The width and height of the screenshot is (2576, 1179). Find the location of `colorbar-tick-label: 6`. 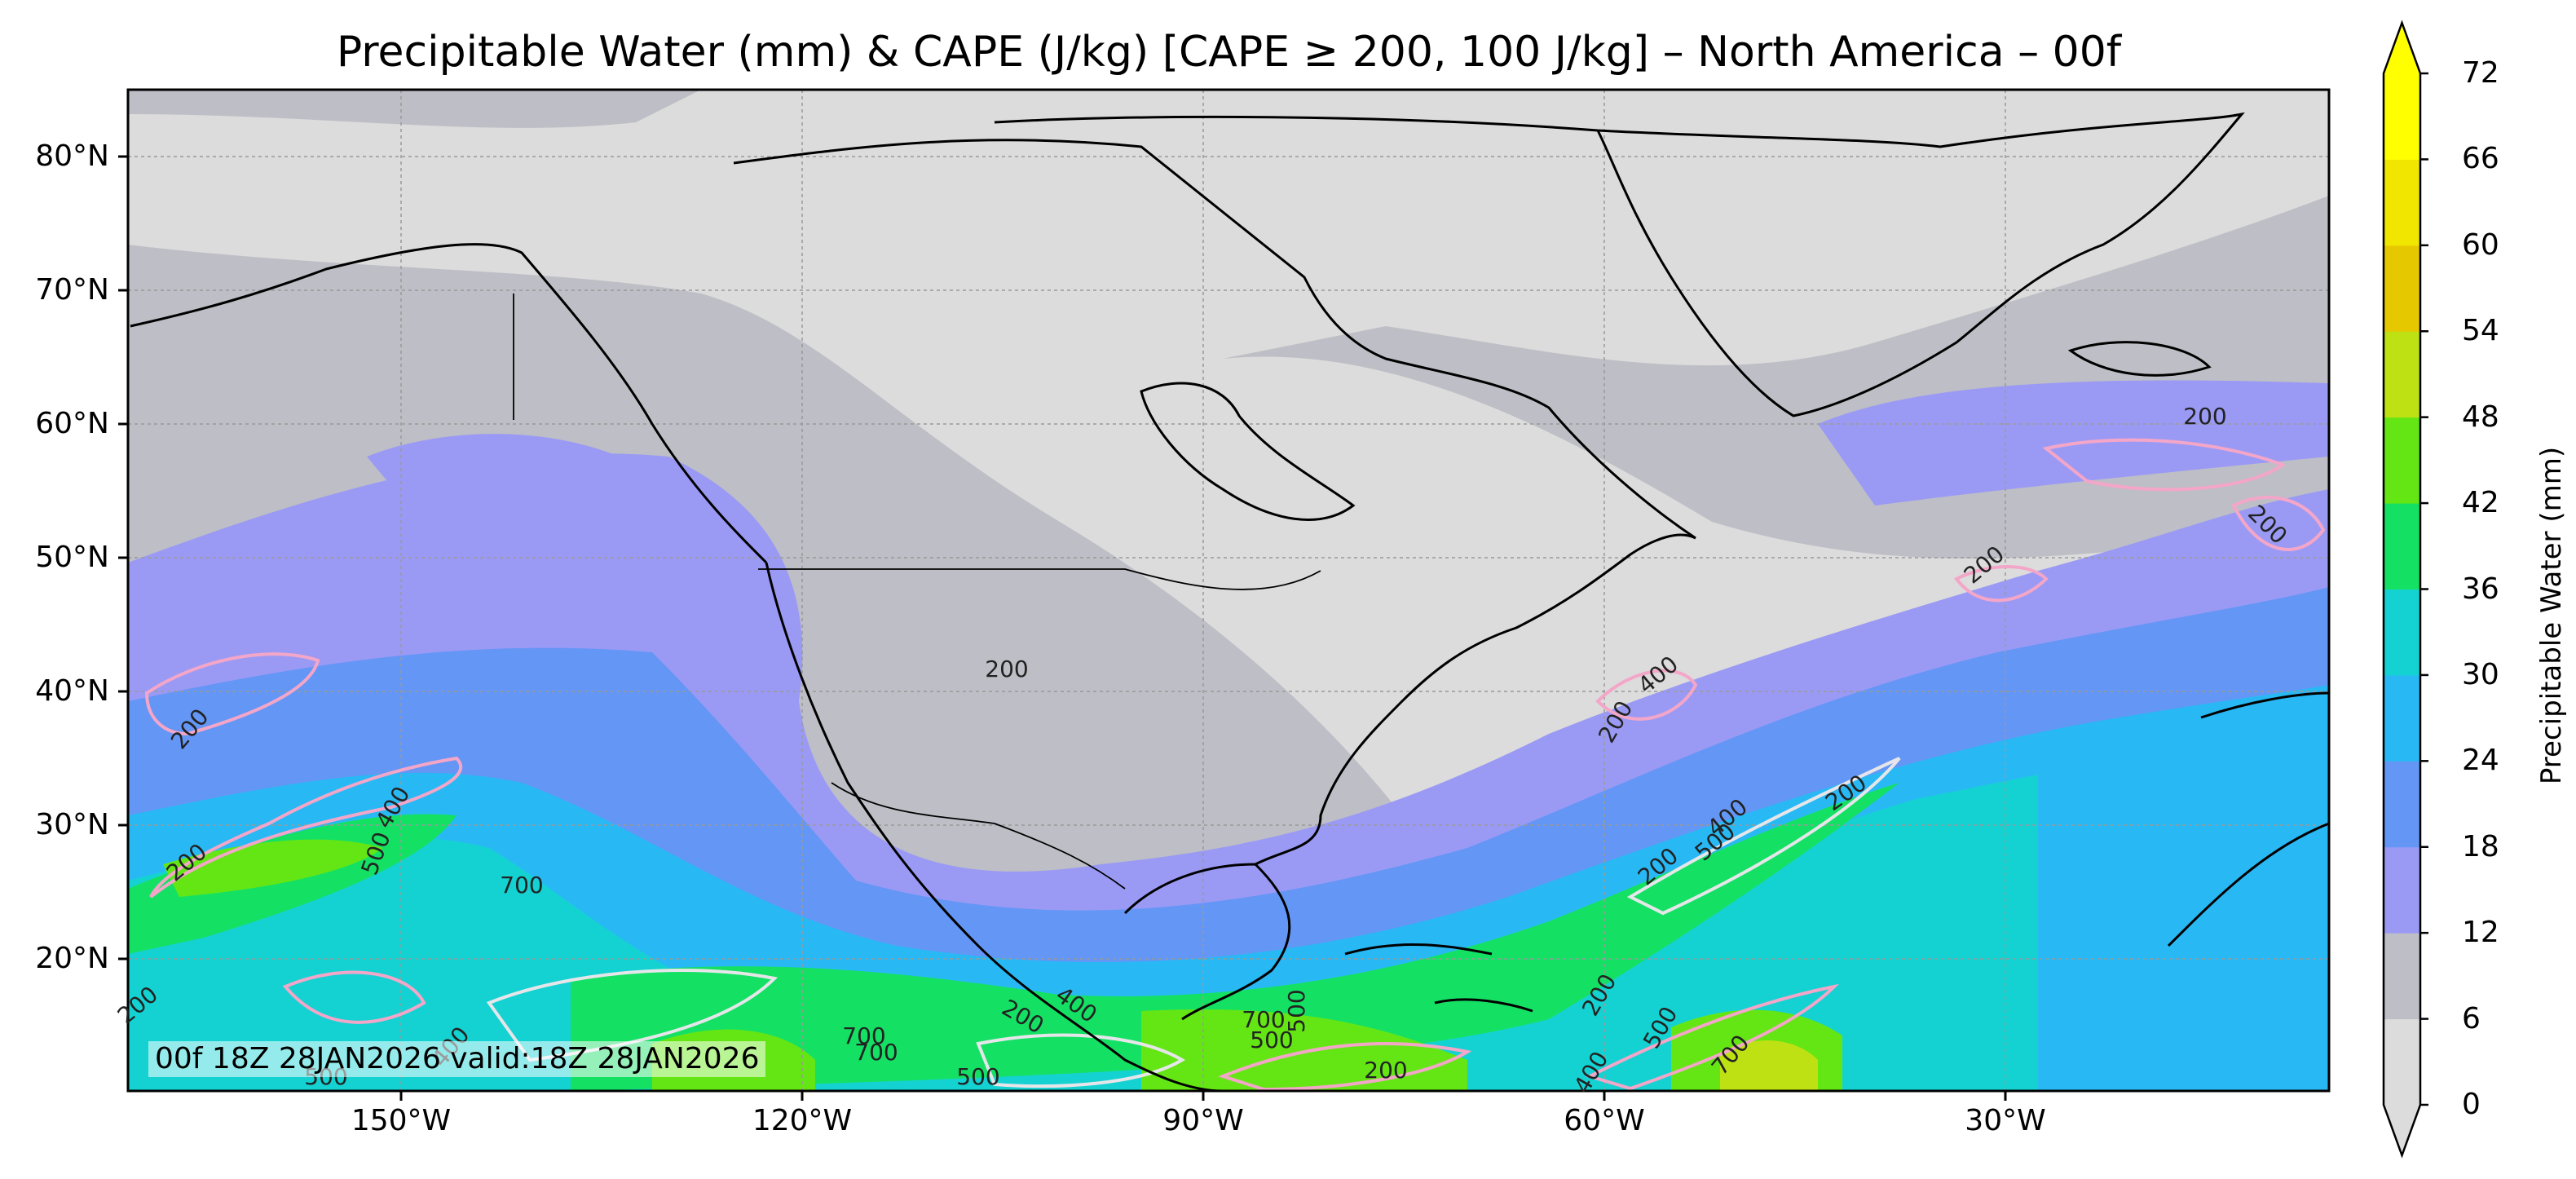

colorbar-tick-label: 6 is located at coordinates (2471, 1018).